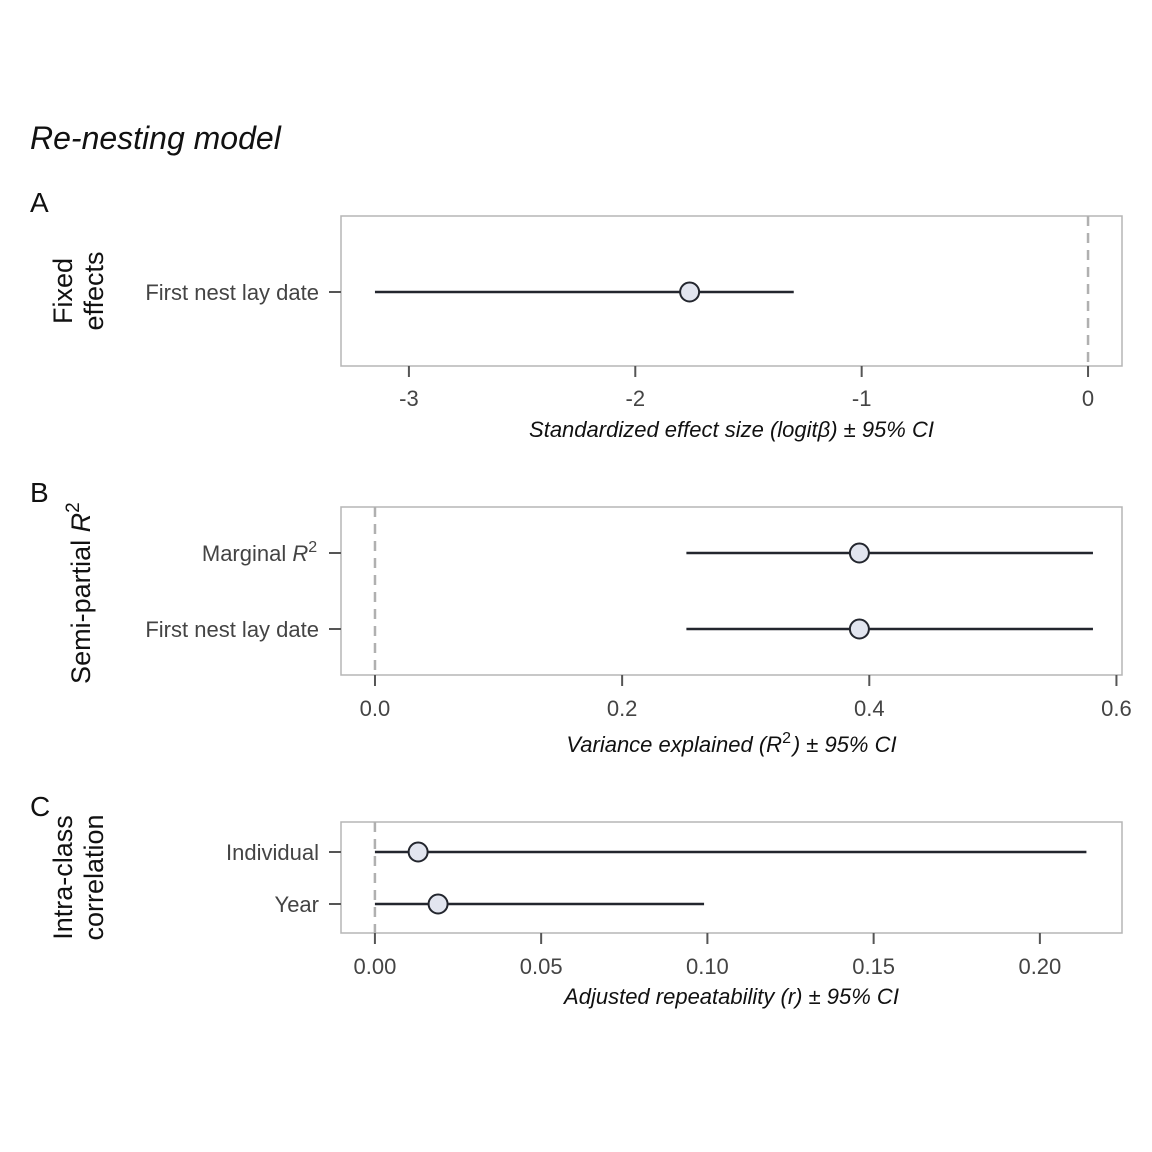 The height and width of the screenshot is (1152, 1152). Describe the element at coordinates (541, 966) in the screenshot. I see `x-tick-label: 0.05` at that location.